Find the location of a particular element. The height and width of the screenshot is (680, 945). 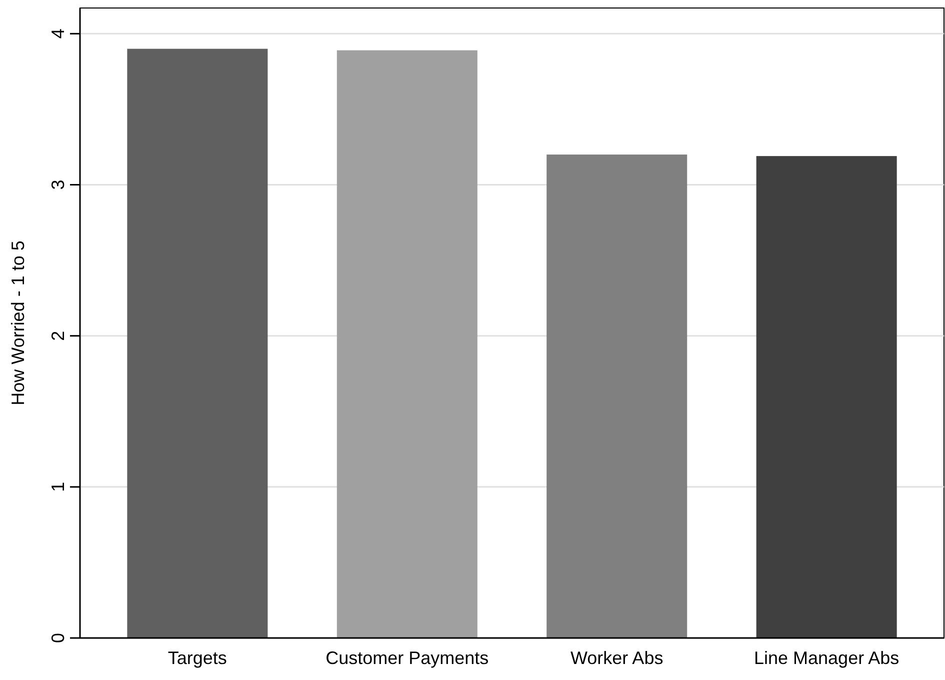

y-tick-label: 2 is located at coordinates (58, 335).